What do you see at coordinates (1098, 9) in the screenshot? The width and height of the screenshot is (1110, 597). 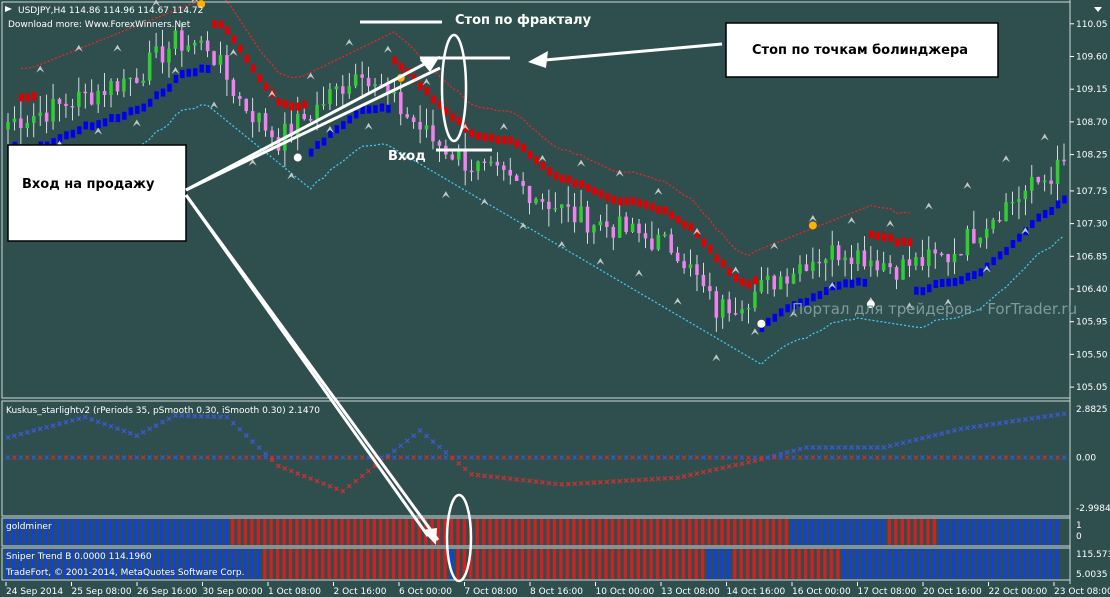 I see `dropdown-icon` at bounding box center [1098, 9].